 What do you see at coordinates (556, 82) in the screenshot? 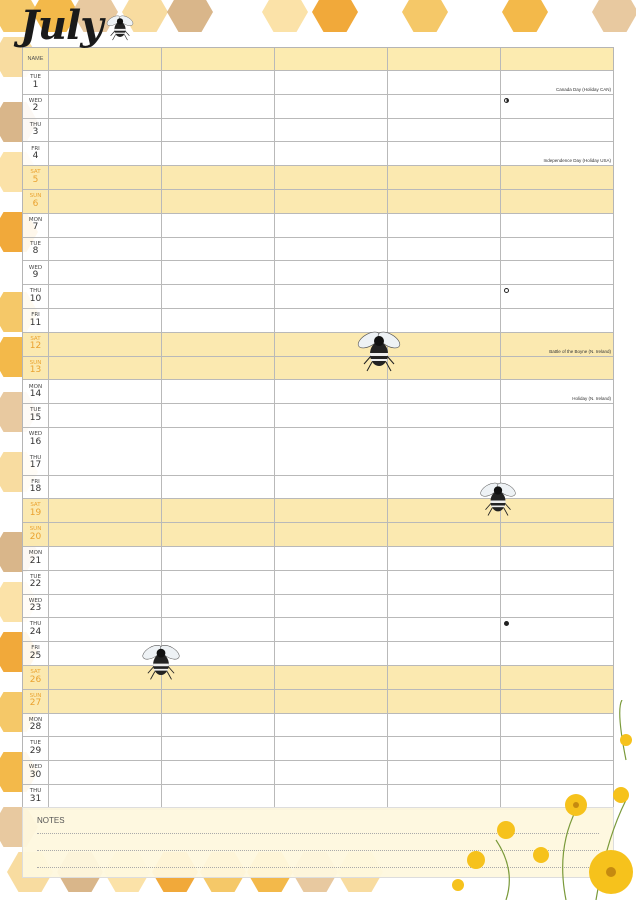
I see `entry-cell: Canada Day (Holiday CAN)` at bounding box center [556, 82].